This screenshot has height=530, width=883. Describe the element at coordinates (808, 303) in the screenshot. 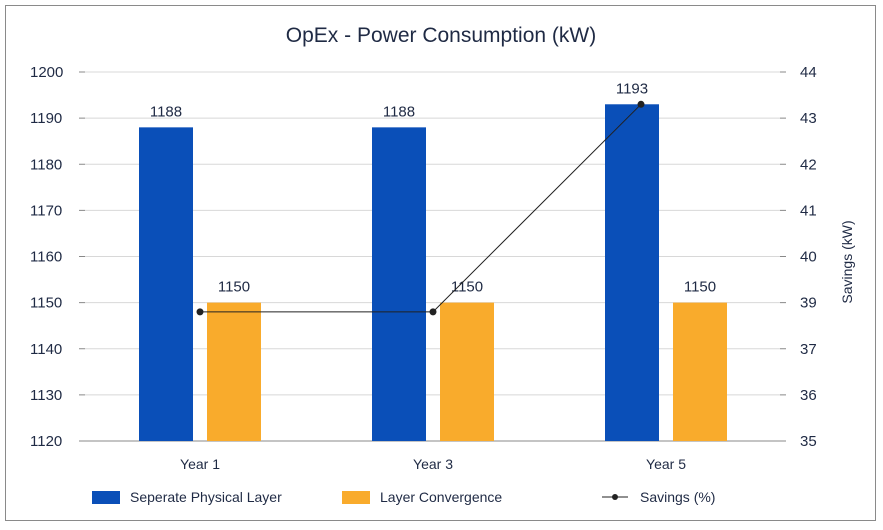

I see `right-tick-label: 39` at that location.